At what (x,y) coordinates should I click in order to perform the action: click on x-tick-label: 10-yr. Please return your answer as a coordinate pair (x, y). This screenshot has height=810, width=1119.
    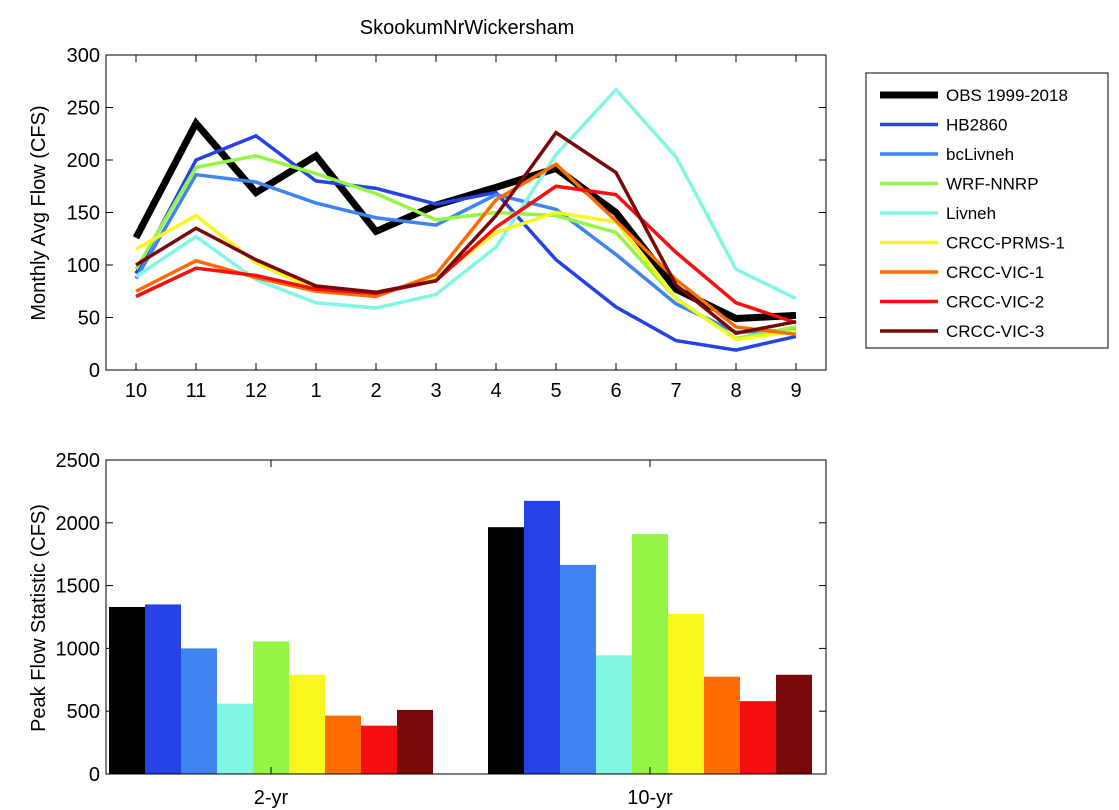
    Looking at the image, I should click on (650, 798).